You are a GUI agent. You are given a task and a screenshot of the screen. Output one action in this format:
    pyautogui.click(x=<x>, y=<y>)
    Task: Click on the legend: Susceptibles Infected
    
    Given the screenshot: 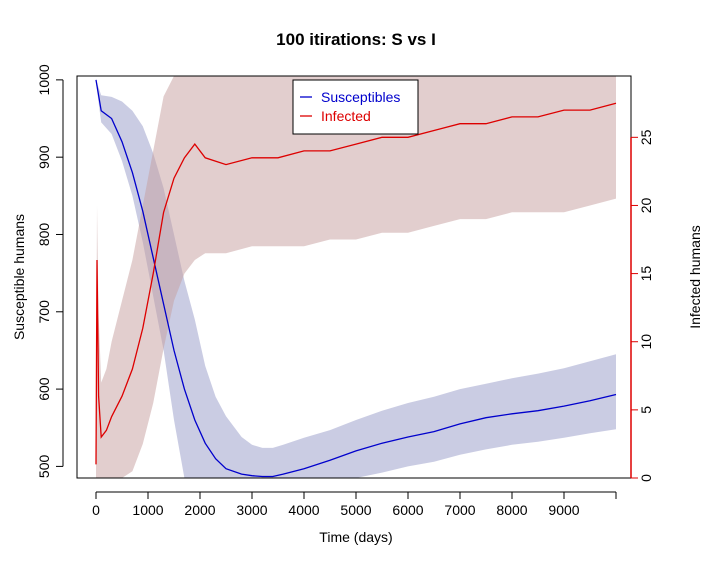 What is the action you would take?
    pyautogui.click(x=355, y=107)
    